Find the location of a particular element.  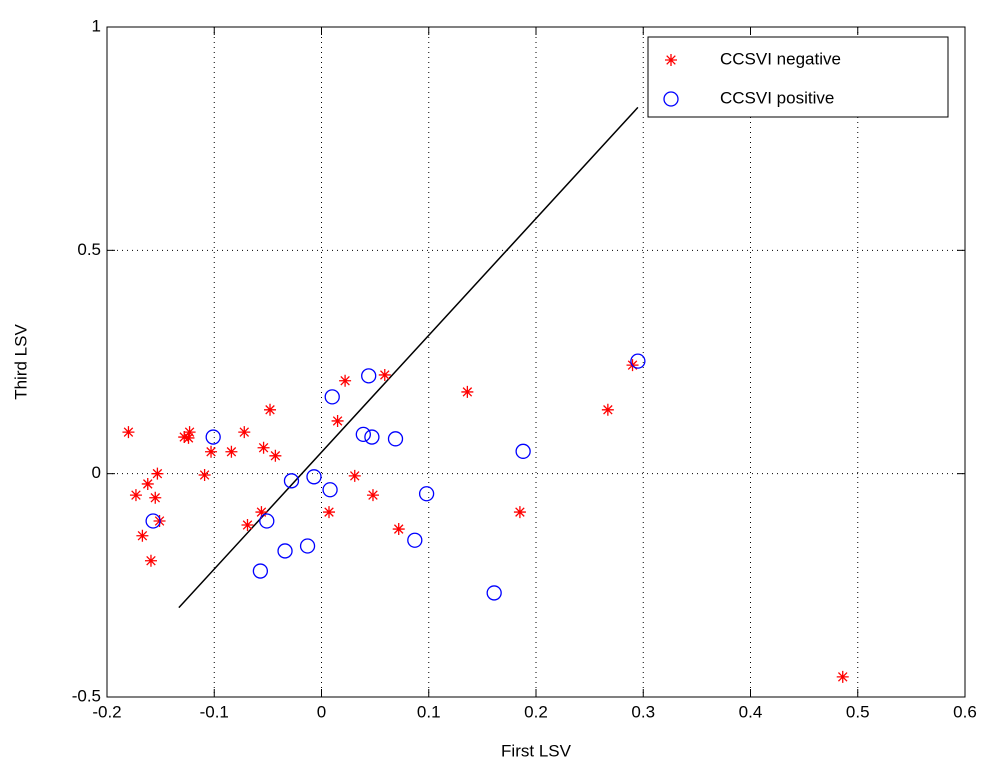

x-tick-label: 0.6 is located at coordinates (965, 711).